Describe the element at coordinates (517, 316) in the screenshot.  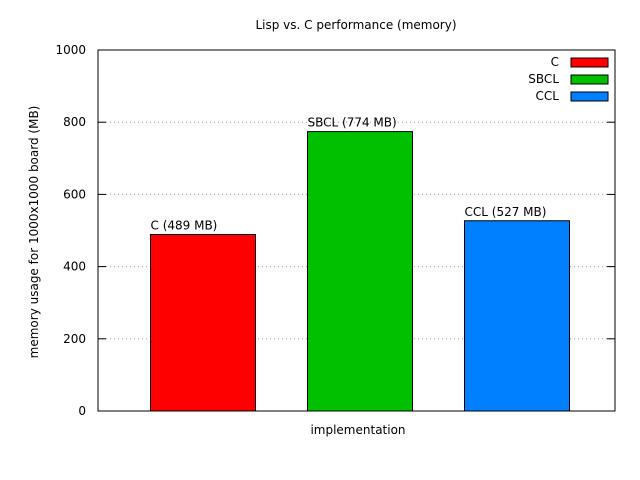
I see `bar-ccl` at that location.